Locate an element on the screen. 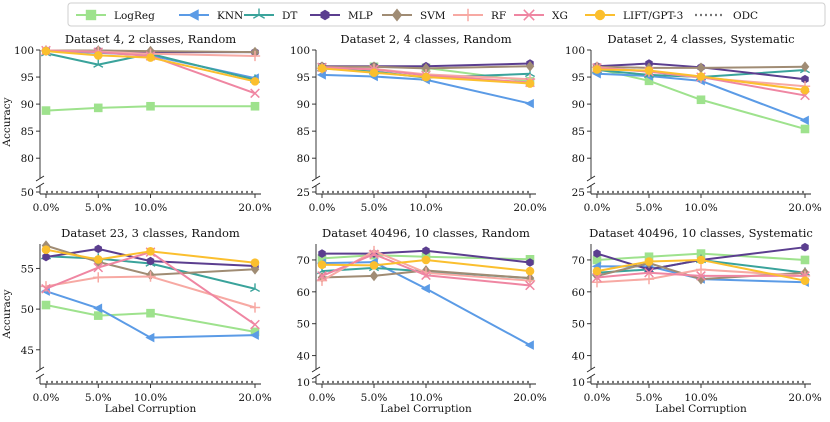 The image size is (830, 422). legend-item-mlp: MLP is located at coordinates (341, 15).